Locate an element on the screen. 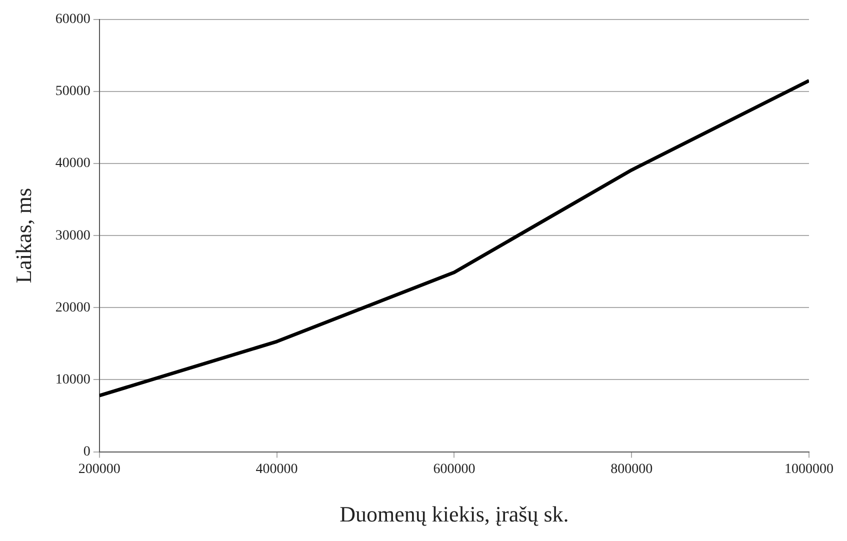 The height and width of the screenshot is (541, 847). x-tick-label: 400000 is located at coordinates (277, 469).